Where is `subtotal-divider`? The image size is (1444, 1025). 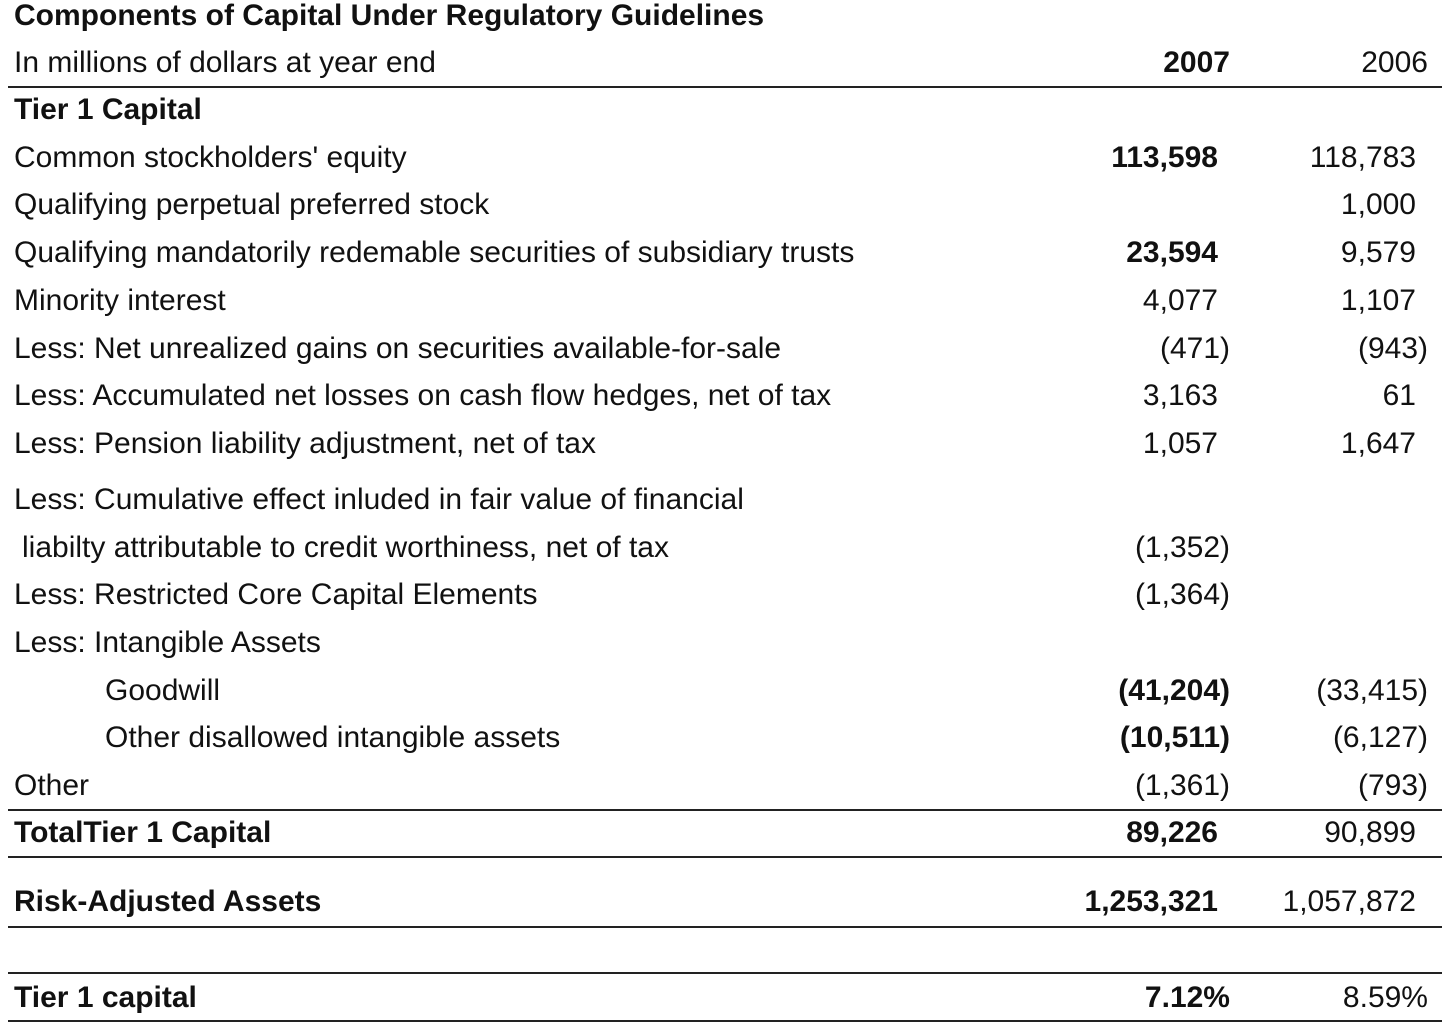 subtotal-divider is located at coordinates (725, 810).